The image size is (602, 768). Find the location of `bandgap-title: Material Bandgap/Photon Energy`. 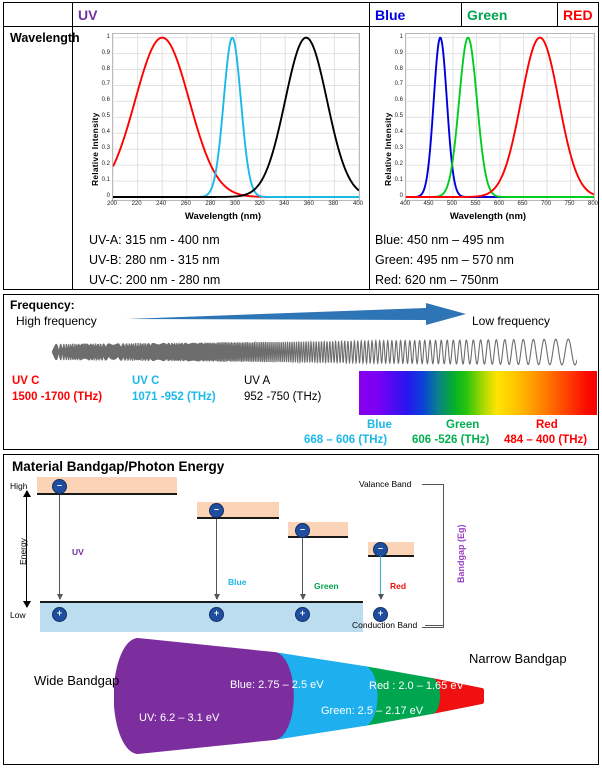

bandgap-title: Material Bandgap/Photon Energy is located at coordinates (118, 466).